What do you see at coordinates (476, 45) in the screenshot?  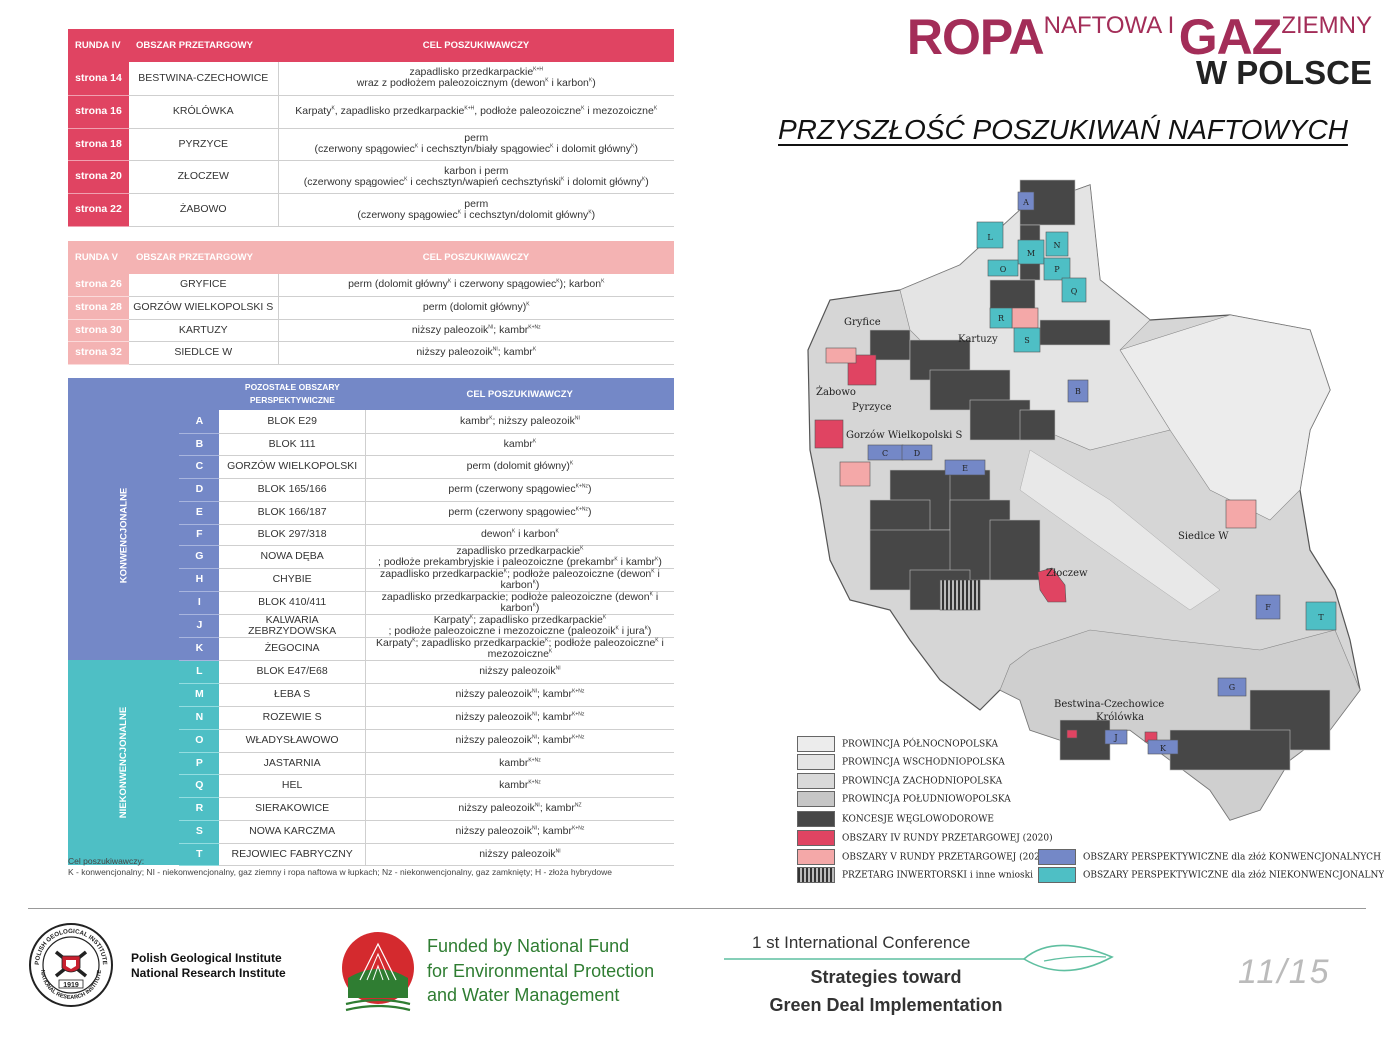 I see `target-header: CEL POSZUKIWAWCZY` at bounding box center [476, 45].